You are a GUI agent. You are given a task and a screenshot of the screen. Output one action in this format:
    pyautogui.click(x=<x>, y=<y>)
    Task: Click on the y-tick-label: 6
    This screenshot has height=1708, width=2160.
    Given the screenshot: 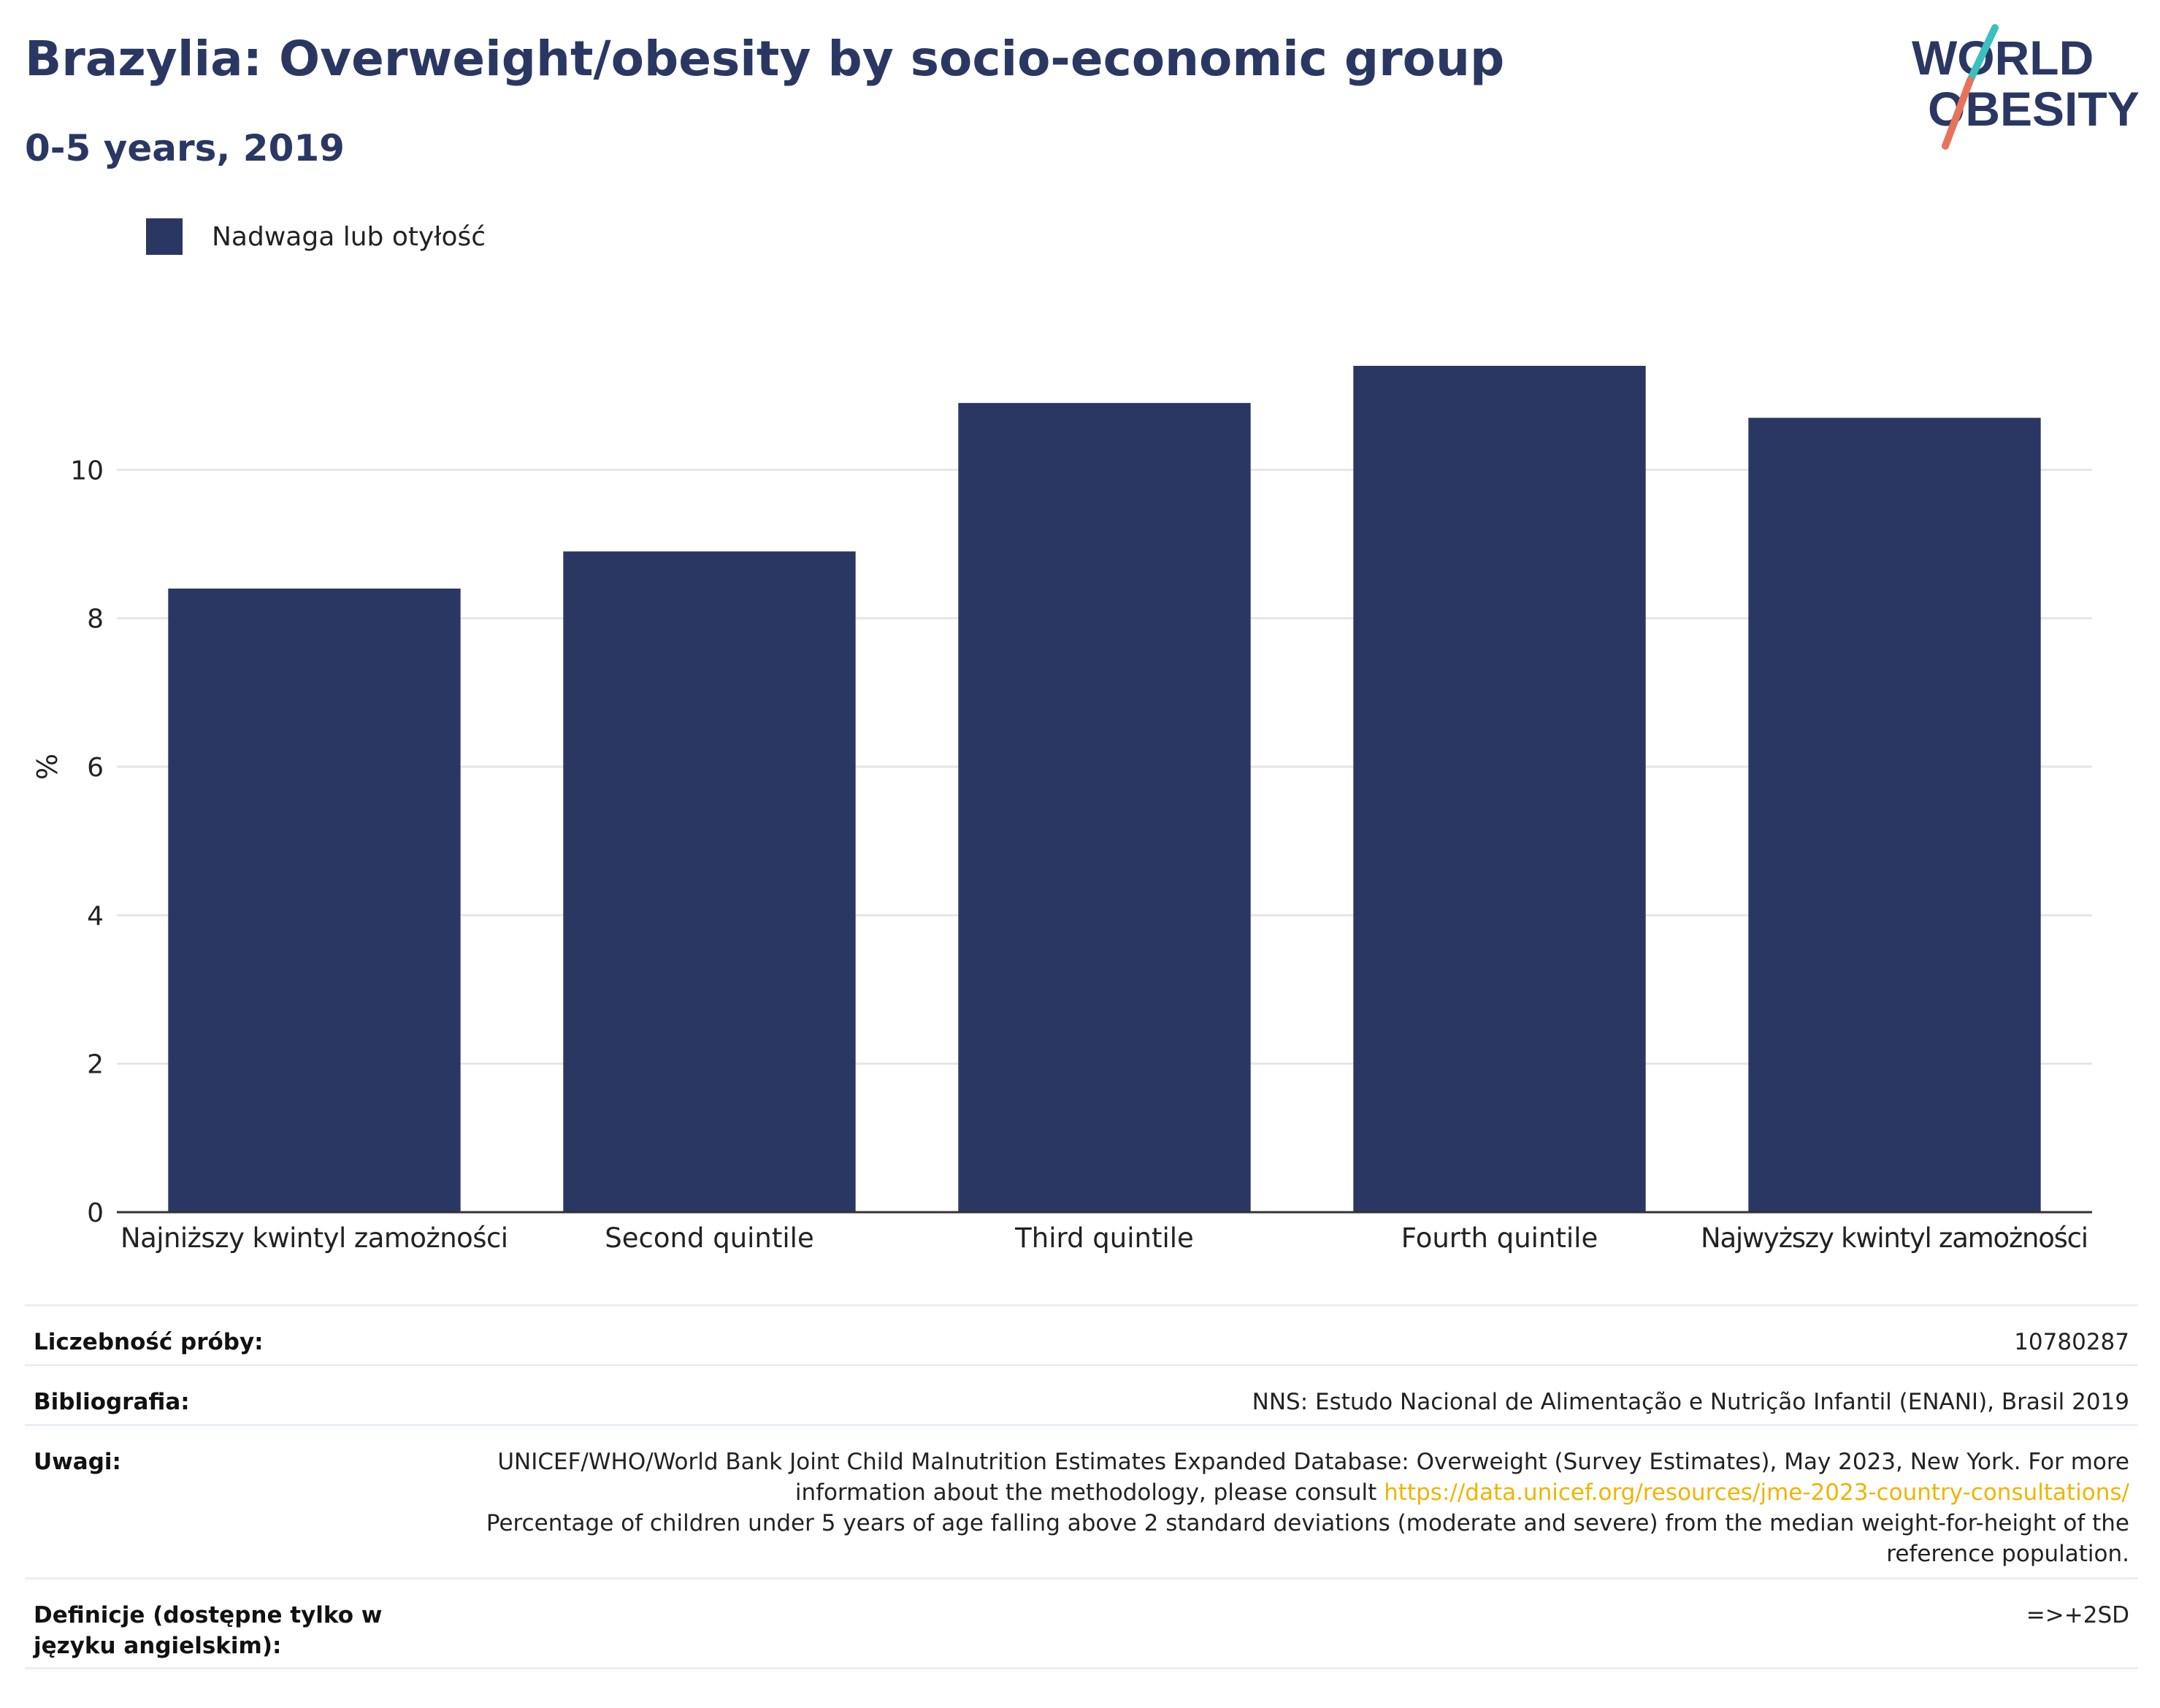 What is the action you would take?
    pyautogui.click(x=95, y=768)
    